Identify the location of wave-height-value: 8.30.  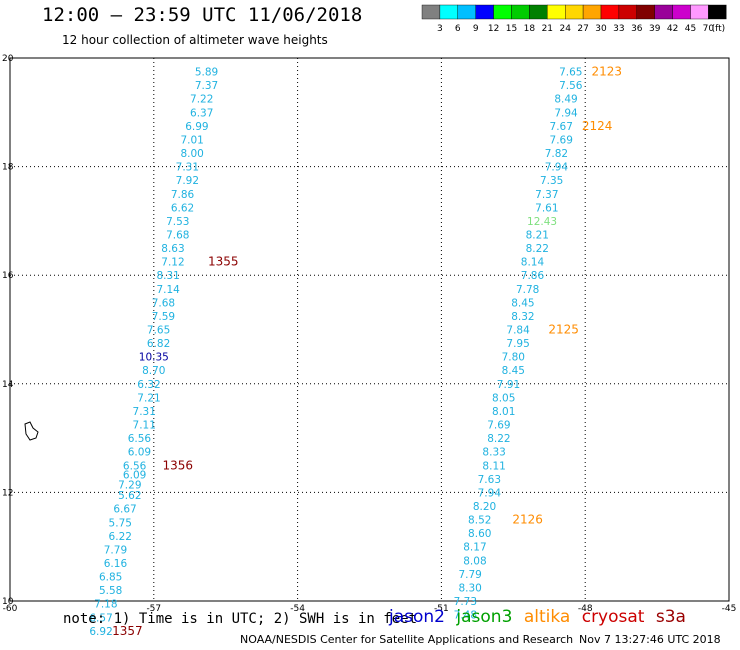
(469, 588).